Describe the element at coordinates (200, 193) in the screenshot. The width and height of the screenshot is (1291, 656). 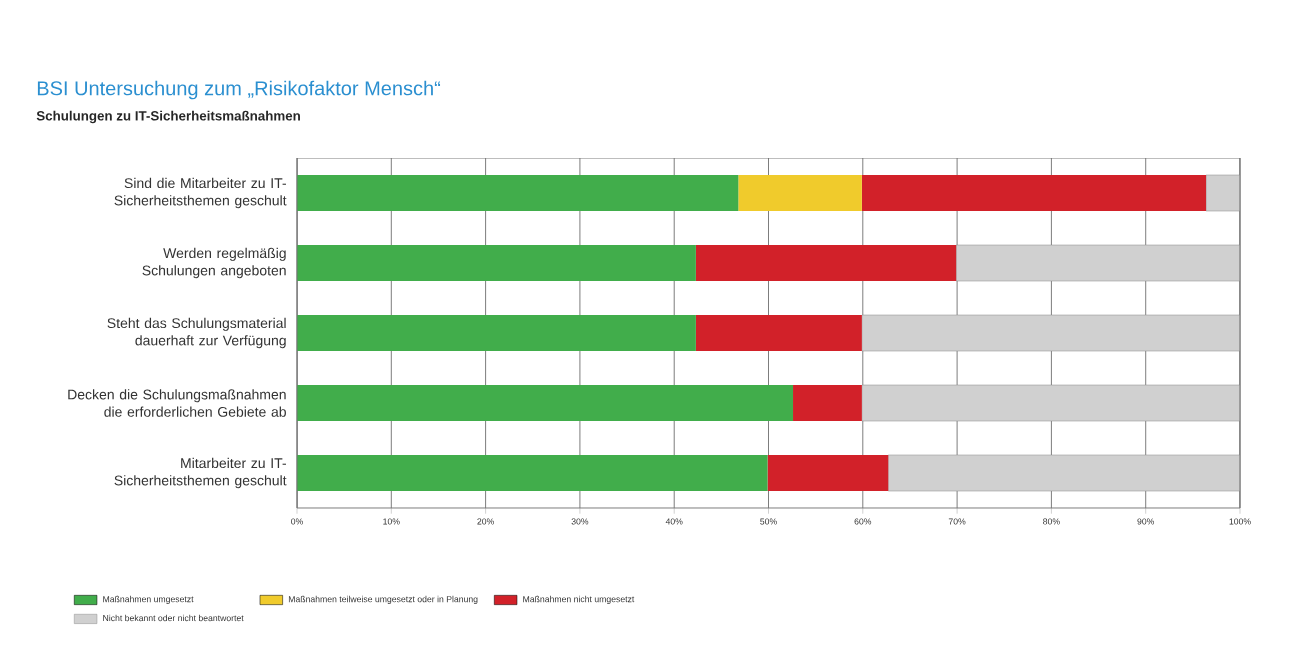
I see `y-tick-label: Sind die Mitarbeiter zu IT-Sicherheitsthemen geschult` at that location.